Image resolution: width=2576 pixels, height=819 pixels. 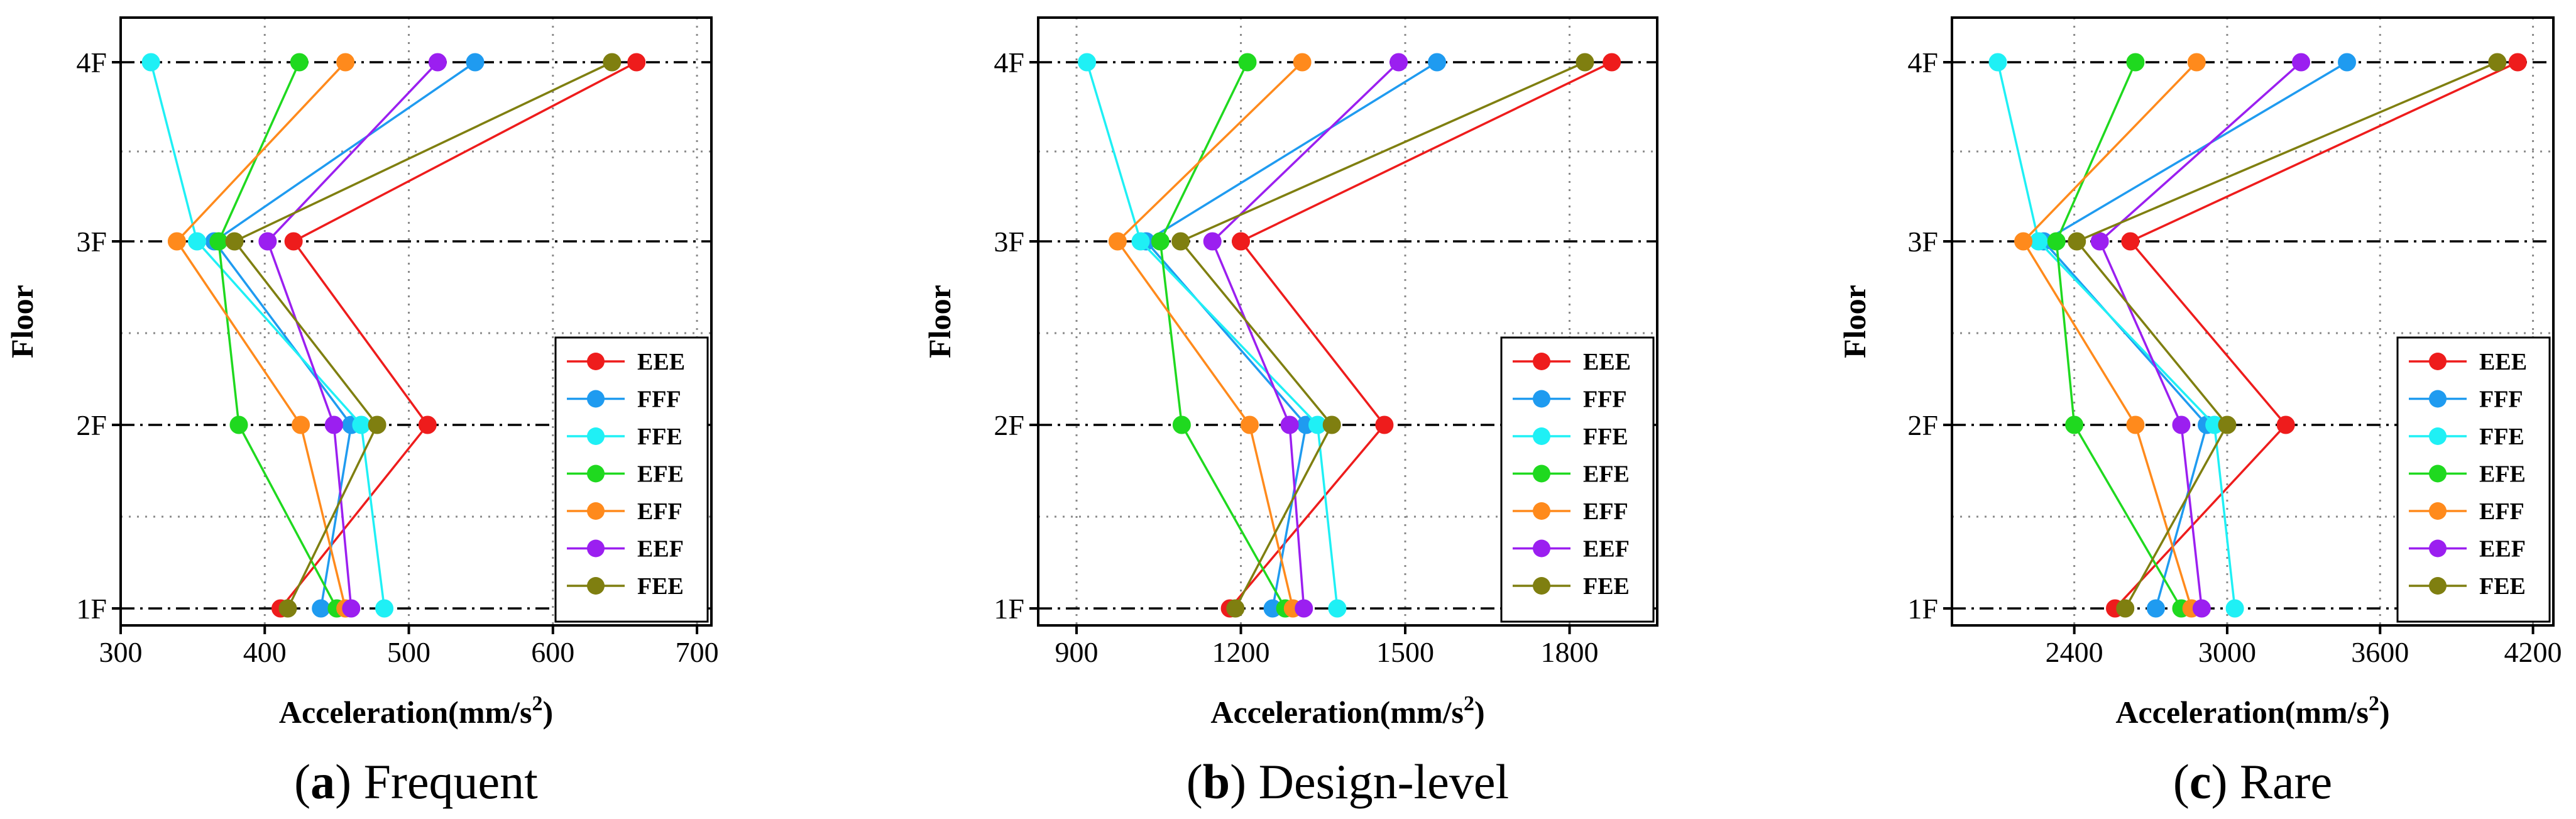 I want to click on legend-label-fee: FEE, so click(x=1606, y=586).